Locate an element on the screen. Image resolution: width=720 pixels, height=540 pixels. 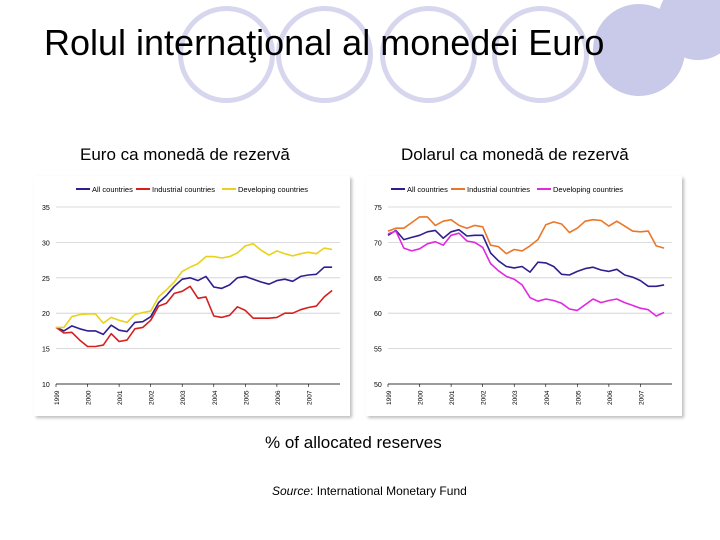
dollar-y-tick-label: 65 is located at coordinates (378, 279).